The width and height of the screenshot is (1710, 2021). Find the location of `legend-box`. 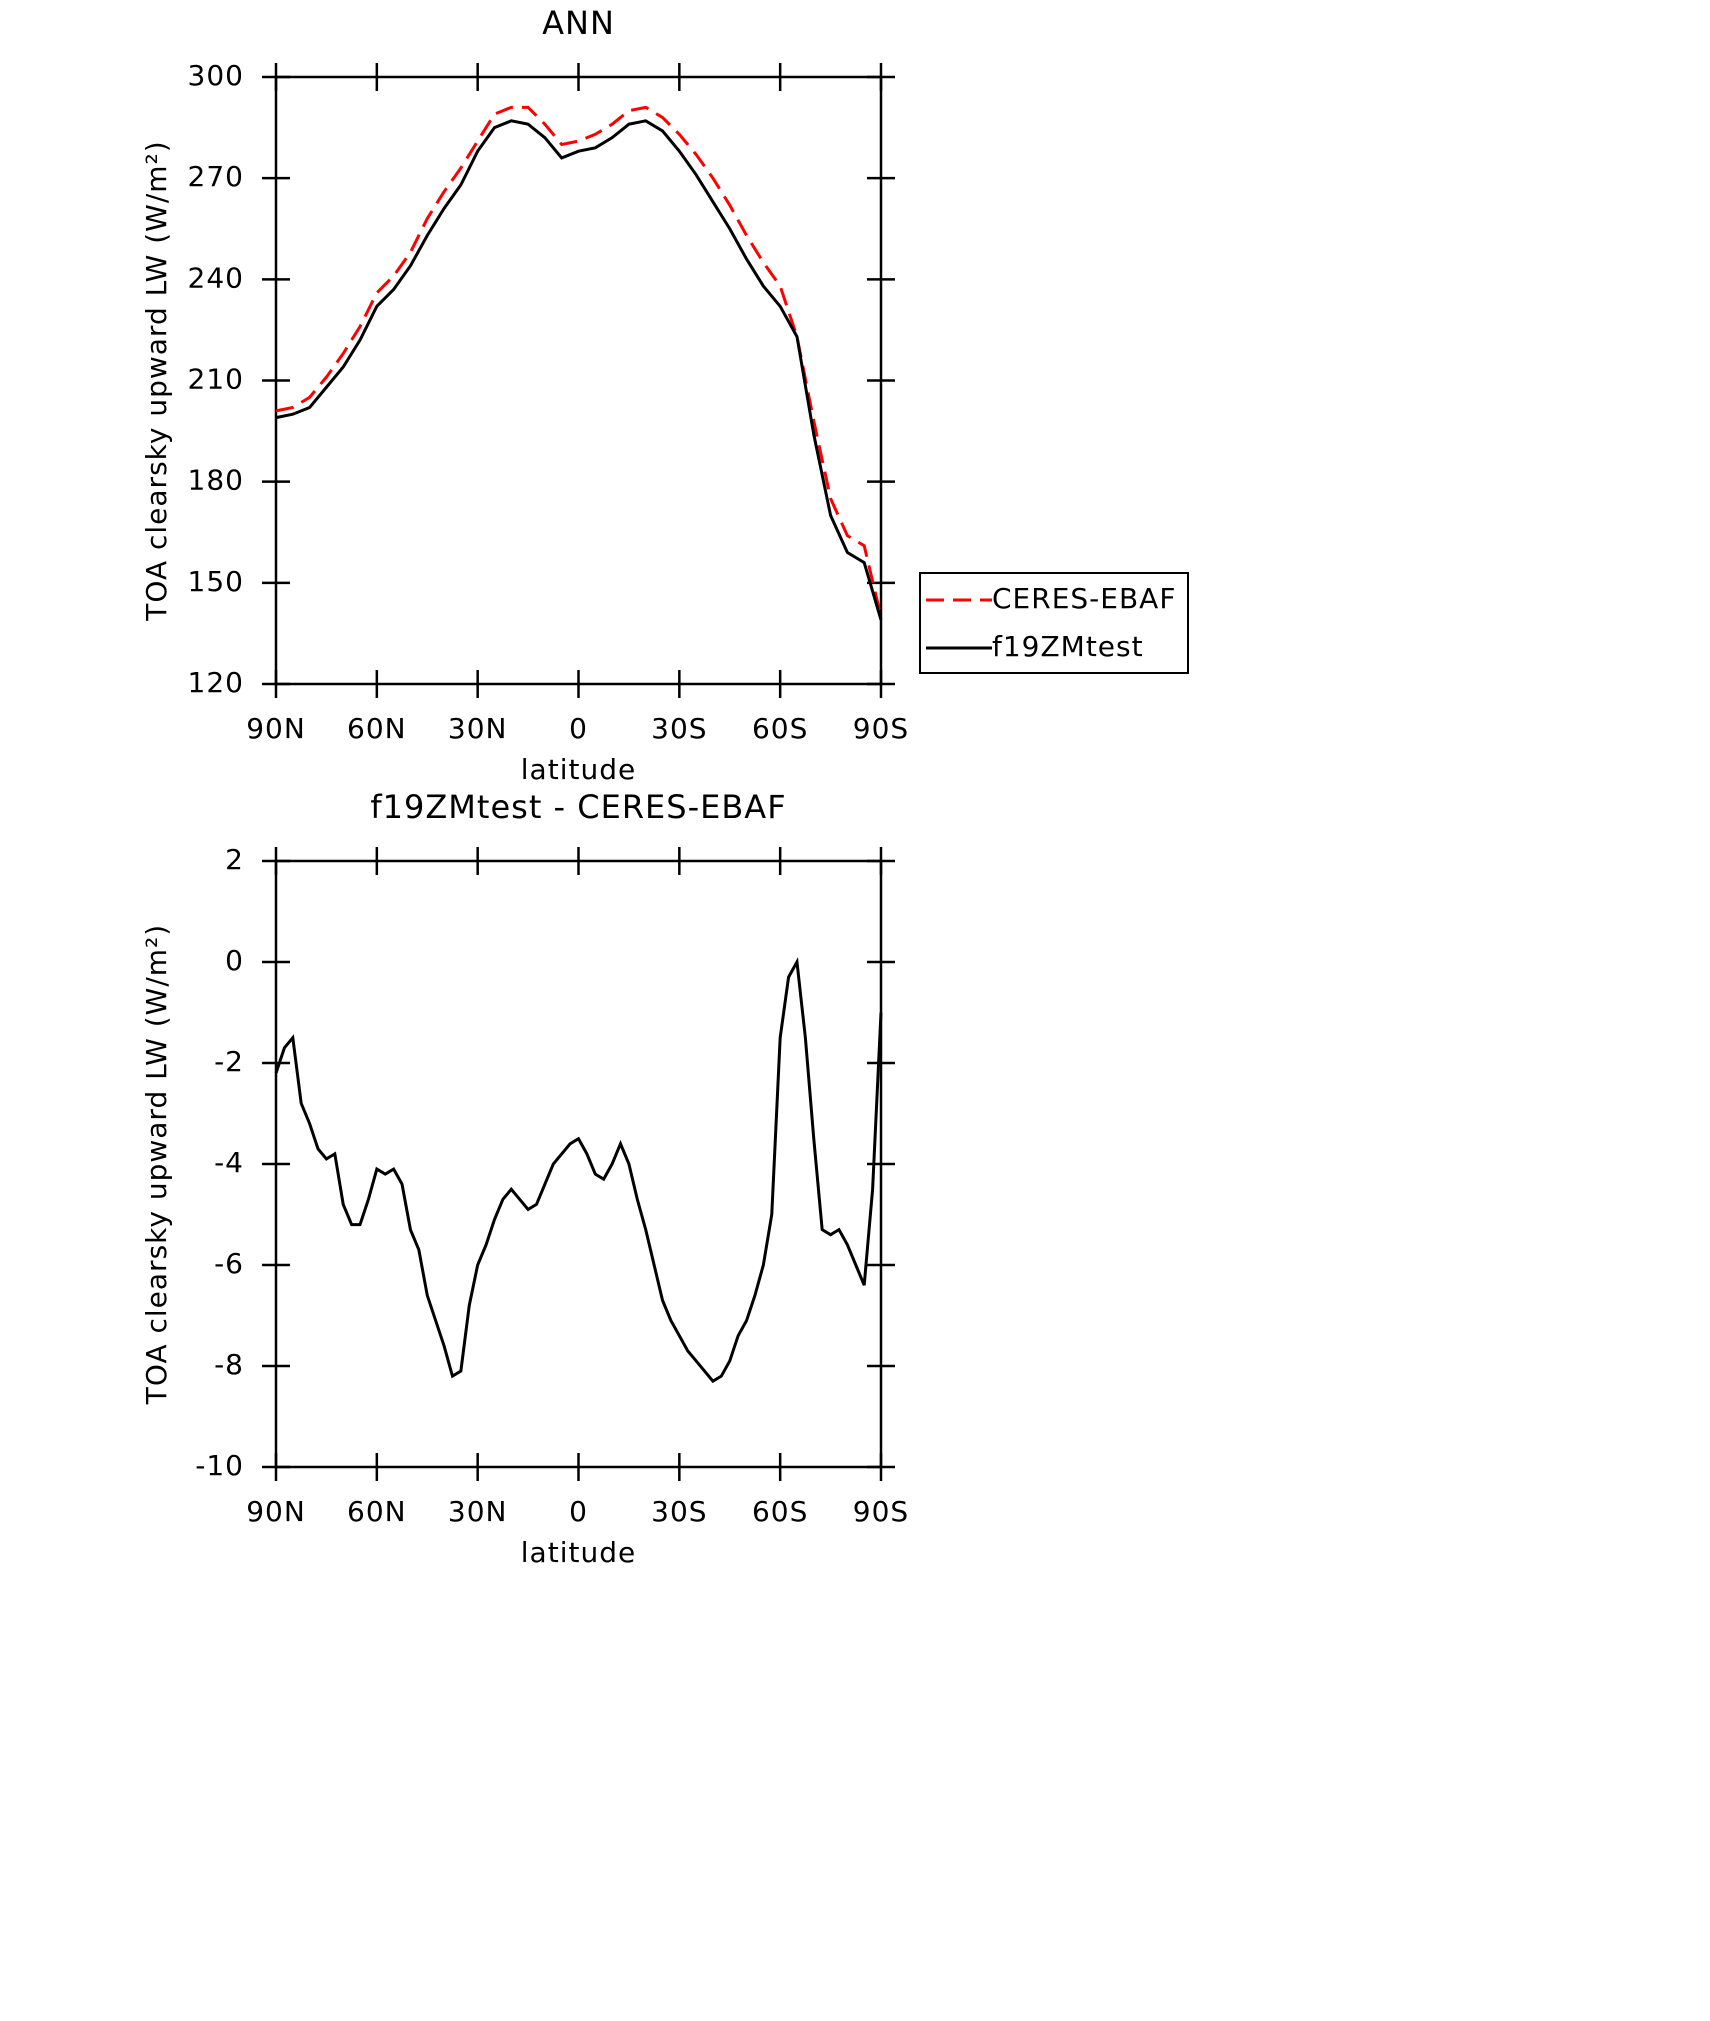

legend-box is located at coordinates (1054, 623).